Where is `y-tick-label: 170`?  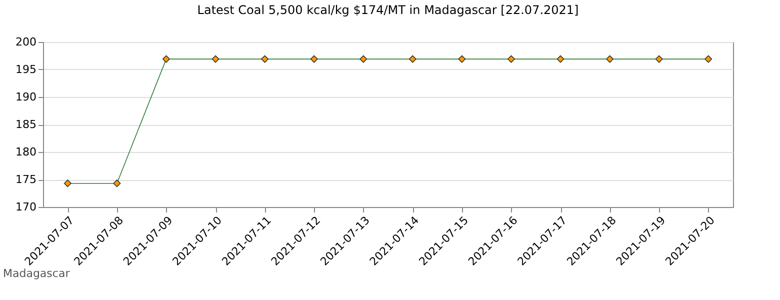
y-tick-label: 170 is located at coordinates (26, 207).